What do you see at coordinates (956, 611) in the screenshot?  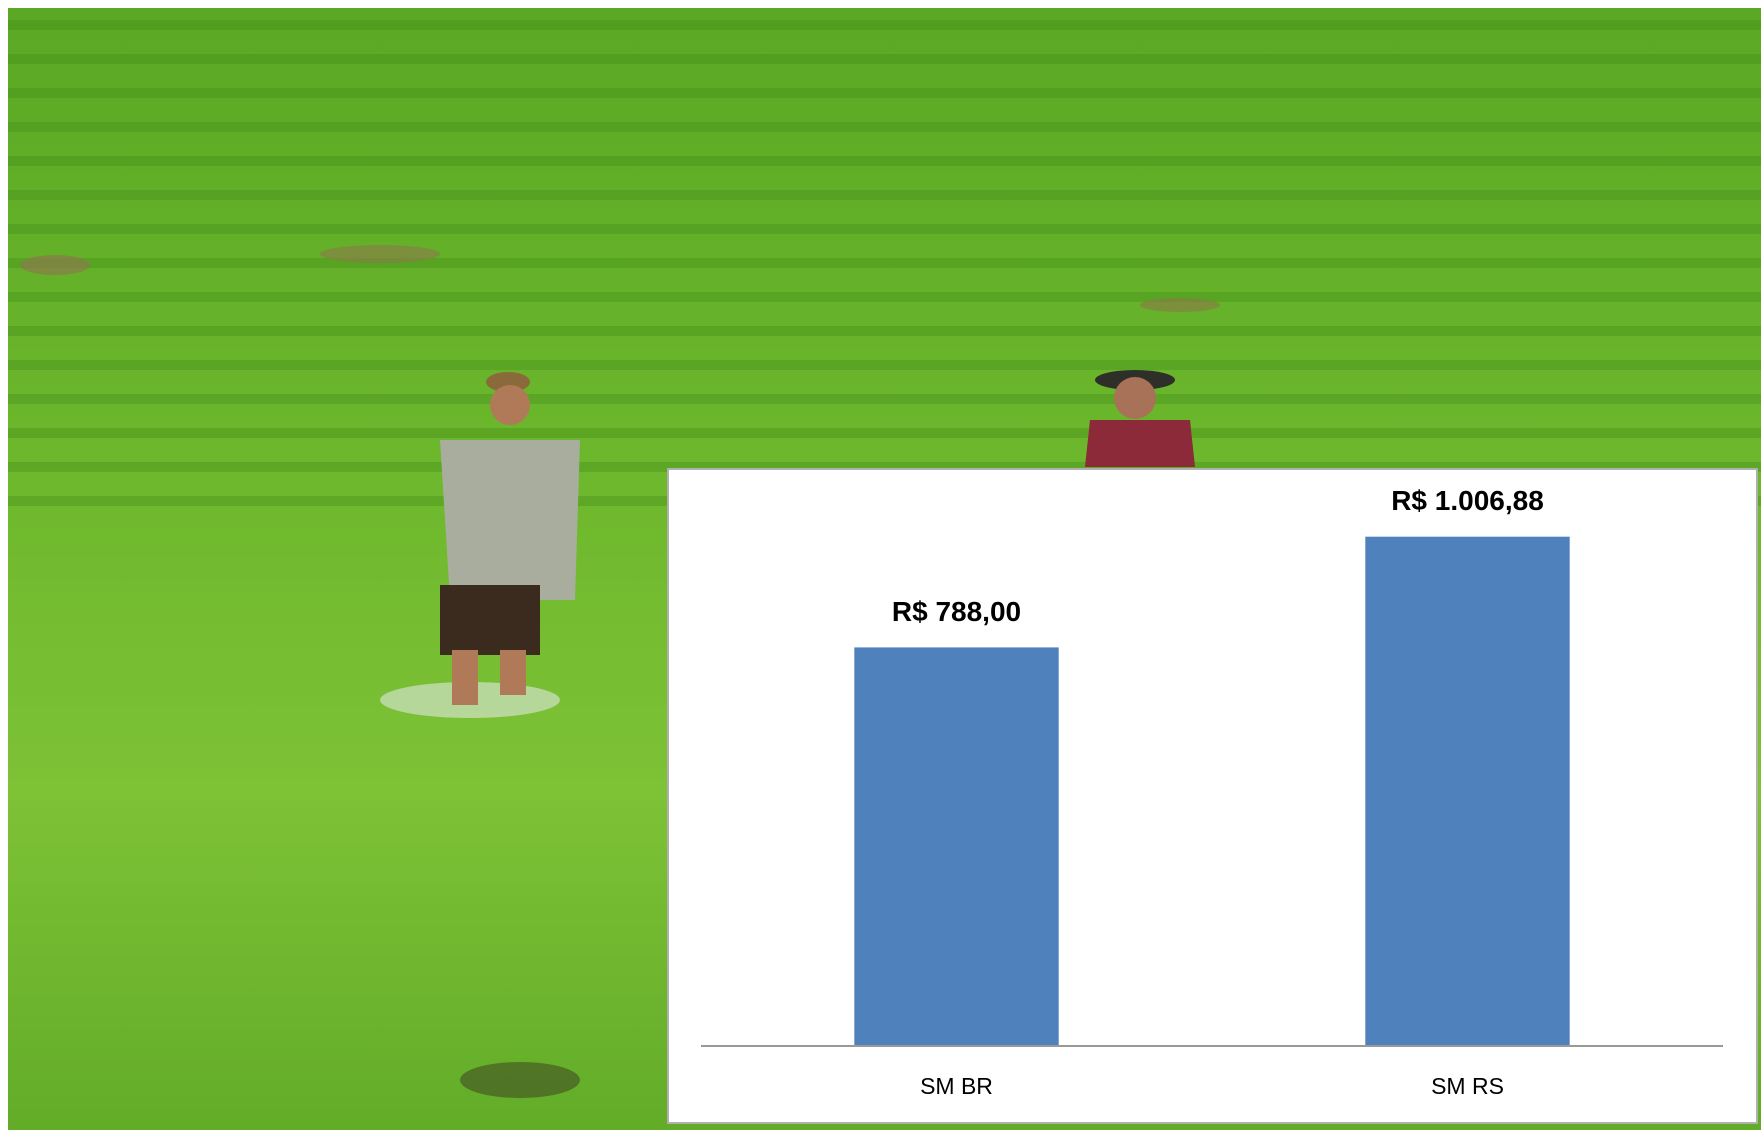 I see `value-label: R$ 788,00` at bounding box center [956, 611].